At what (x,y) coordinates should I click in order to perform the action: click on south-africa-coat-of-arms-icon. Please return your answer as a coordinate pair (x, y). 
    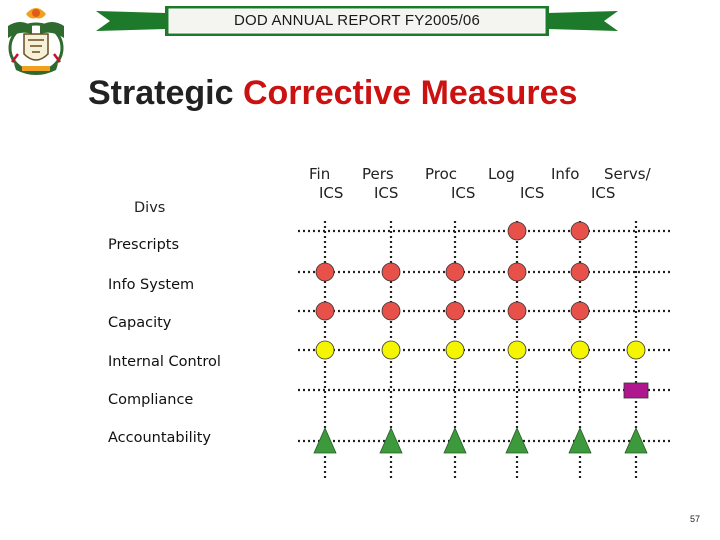
    Looking at the image, I should click on (36, 41).